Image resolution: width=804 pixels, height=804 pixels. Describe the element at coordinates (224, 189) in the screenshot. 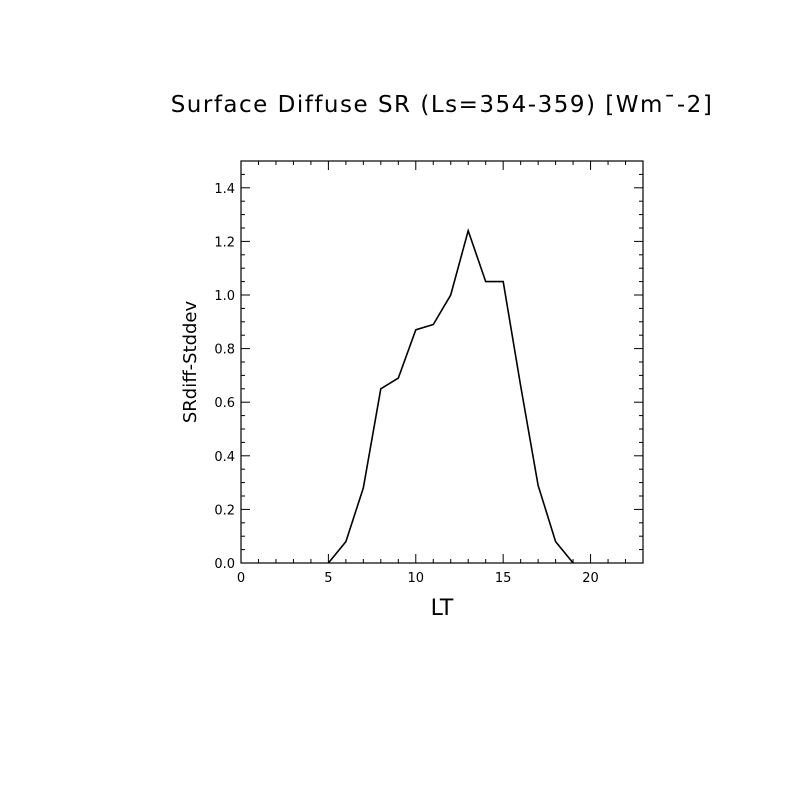

I see `y-tick-label: 1.4` at that location.